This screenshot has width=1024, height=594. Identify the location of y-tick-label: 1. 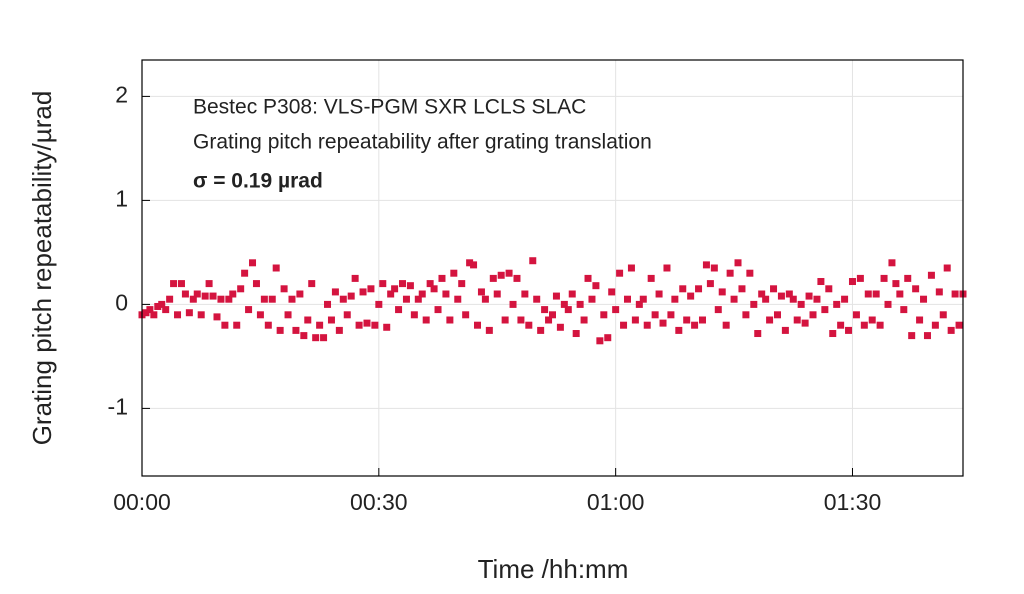
(121, 198).